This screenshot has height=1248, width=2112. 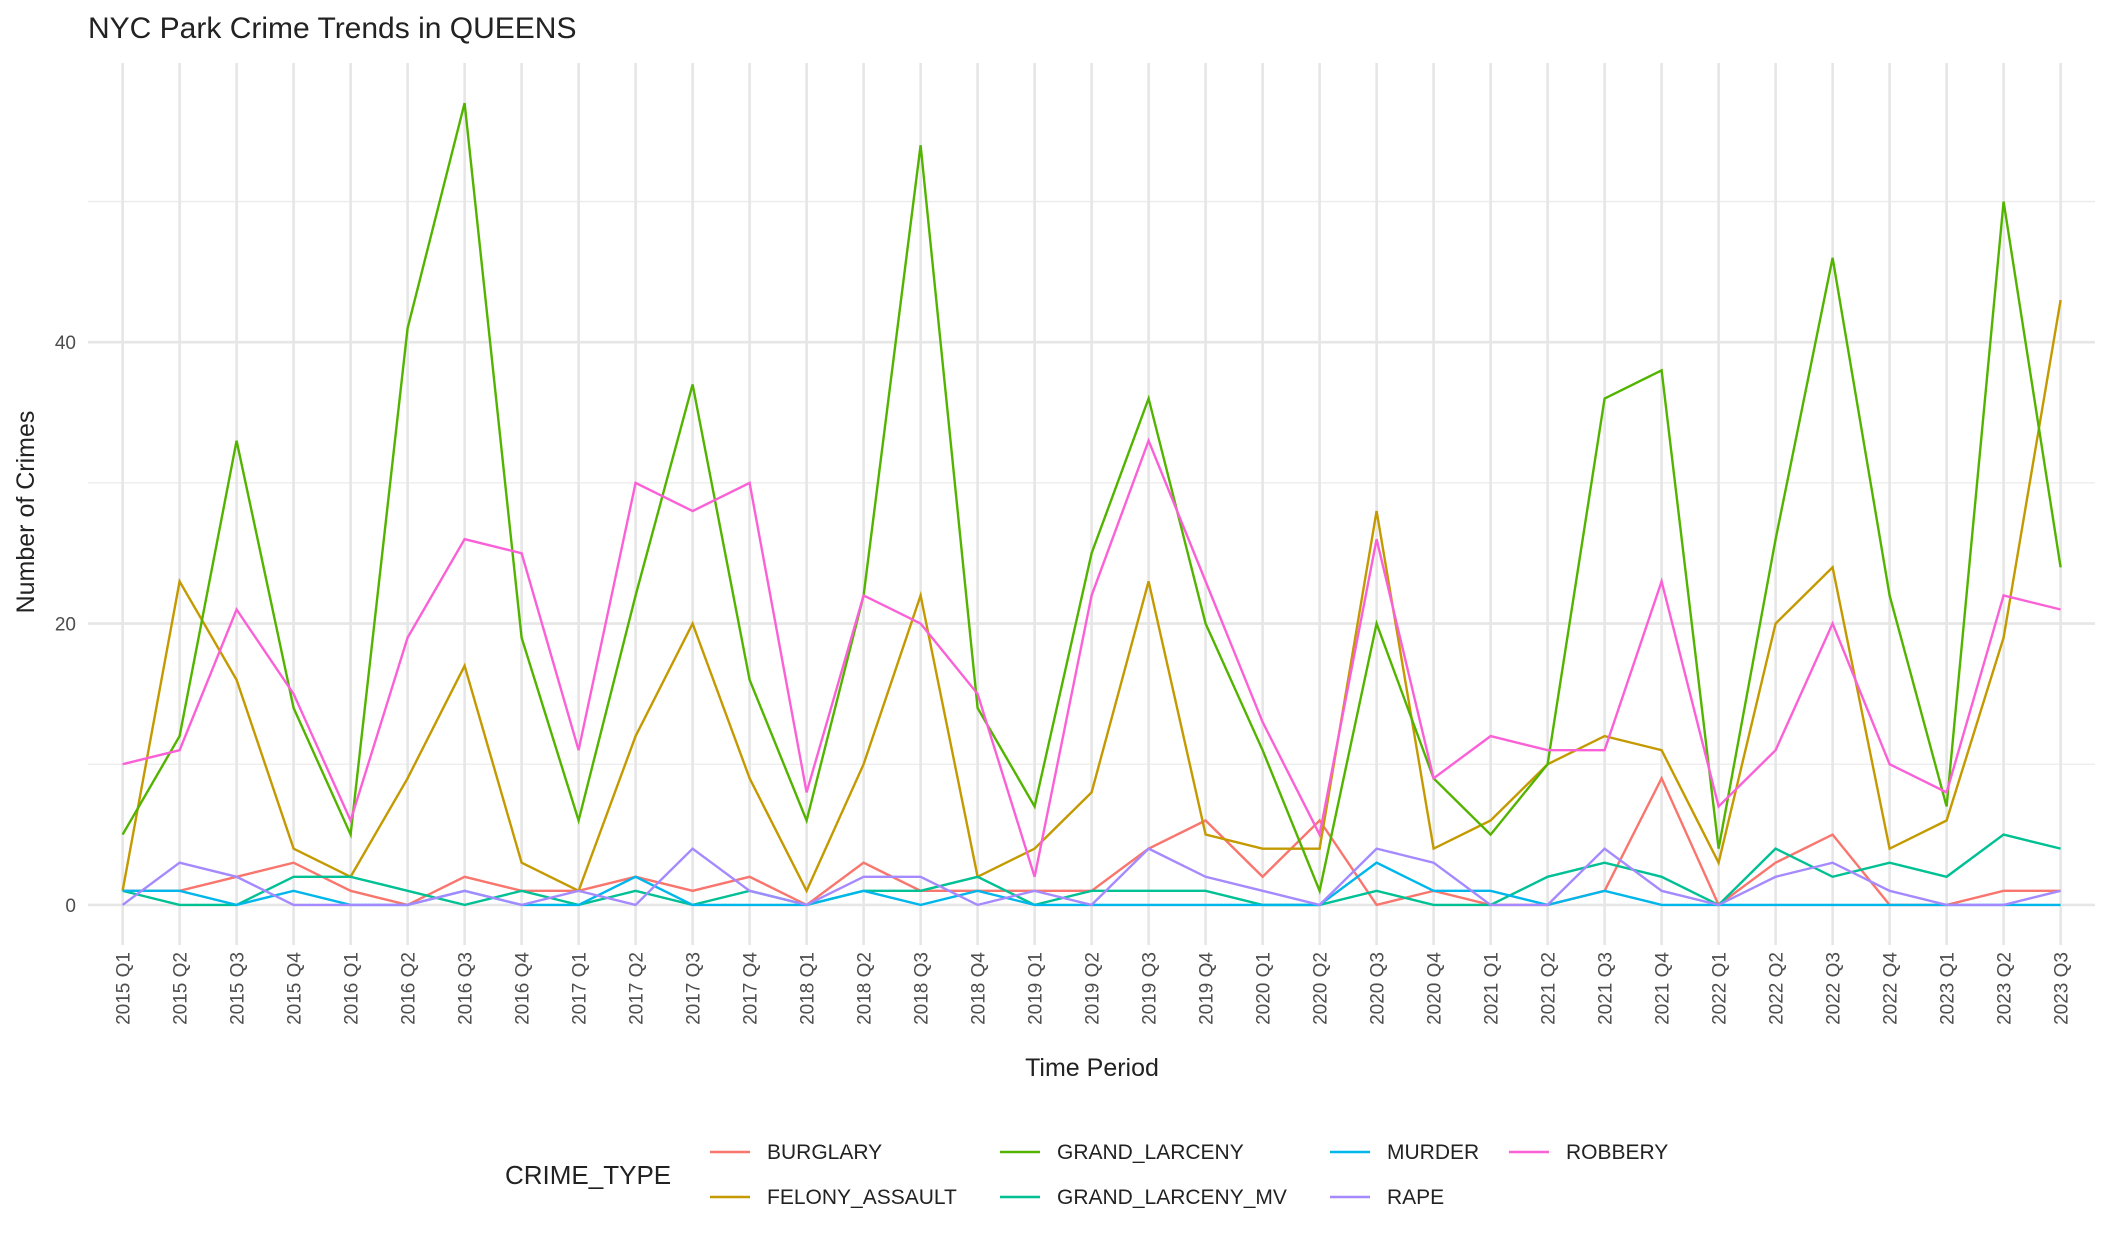 What do you see at coordinates (26, 512) in the screenshot?
I see `y-axis-title: Number of Crimes` at bounding box center [26, 512].